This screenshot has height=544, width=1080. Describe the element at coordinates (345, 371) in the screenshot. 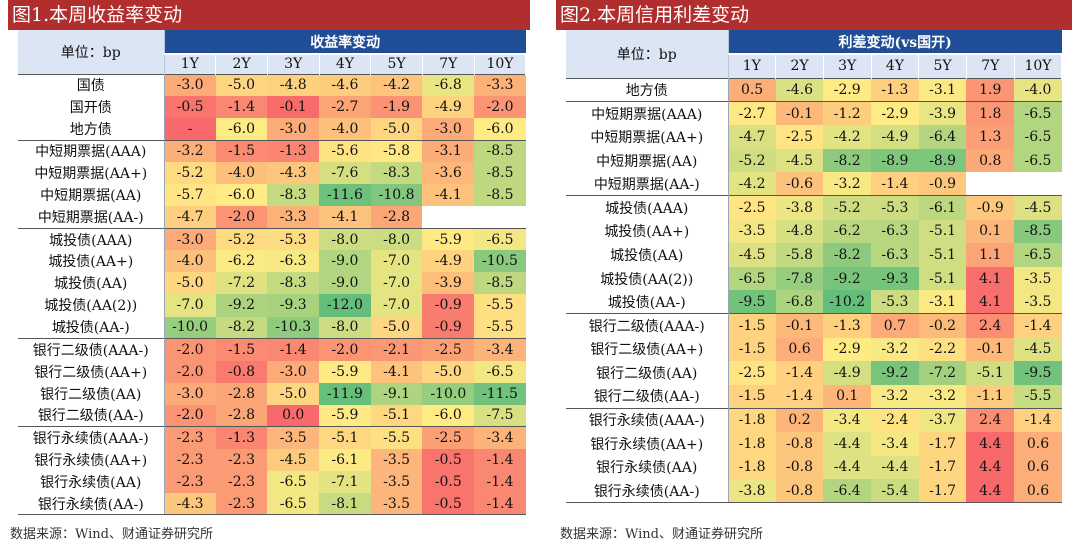

I see `value-cell: -5.9` at that location.